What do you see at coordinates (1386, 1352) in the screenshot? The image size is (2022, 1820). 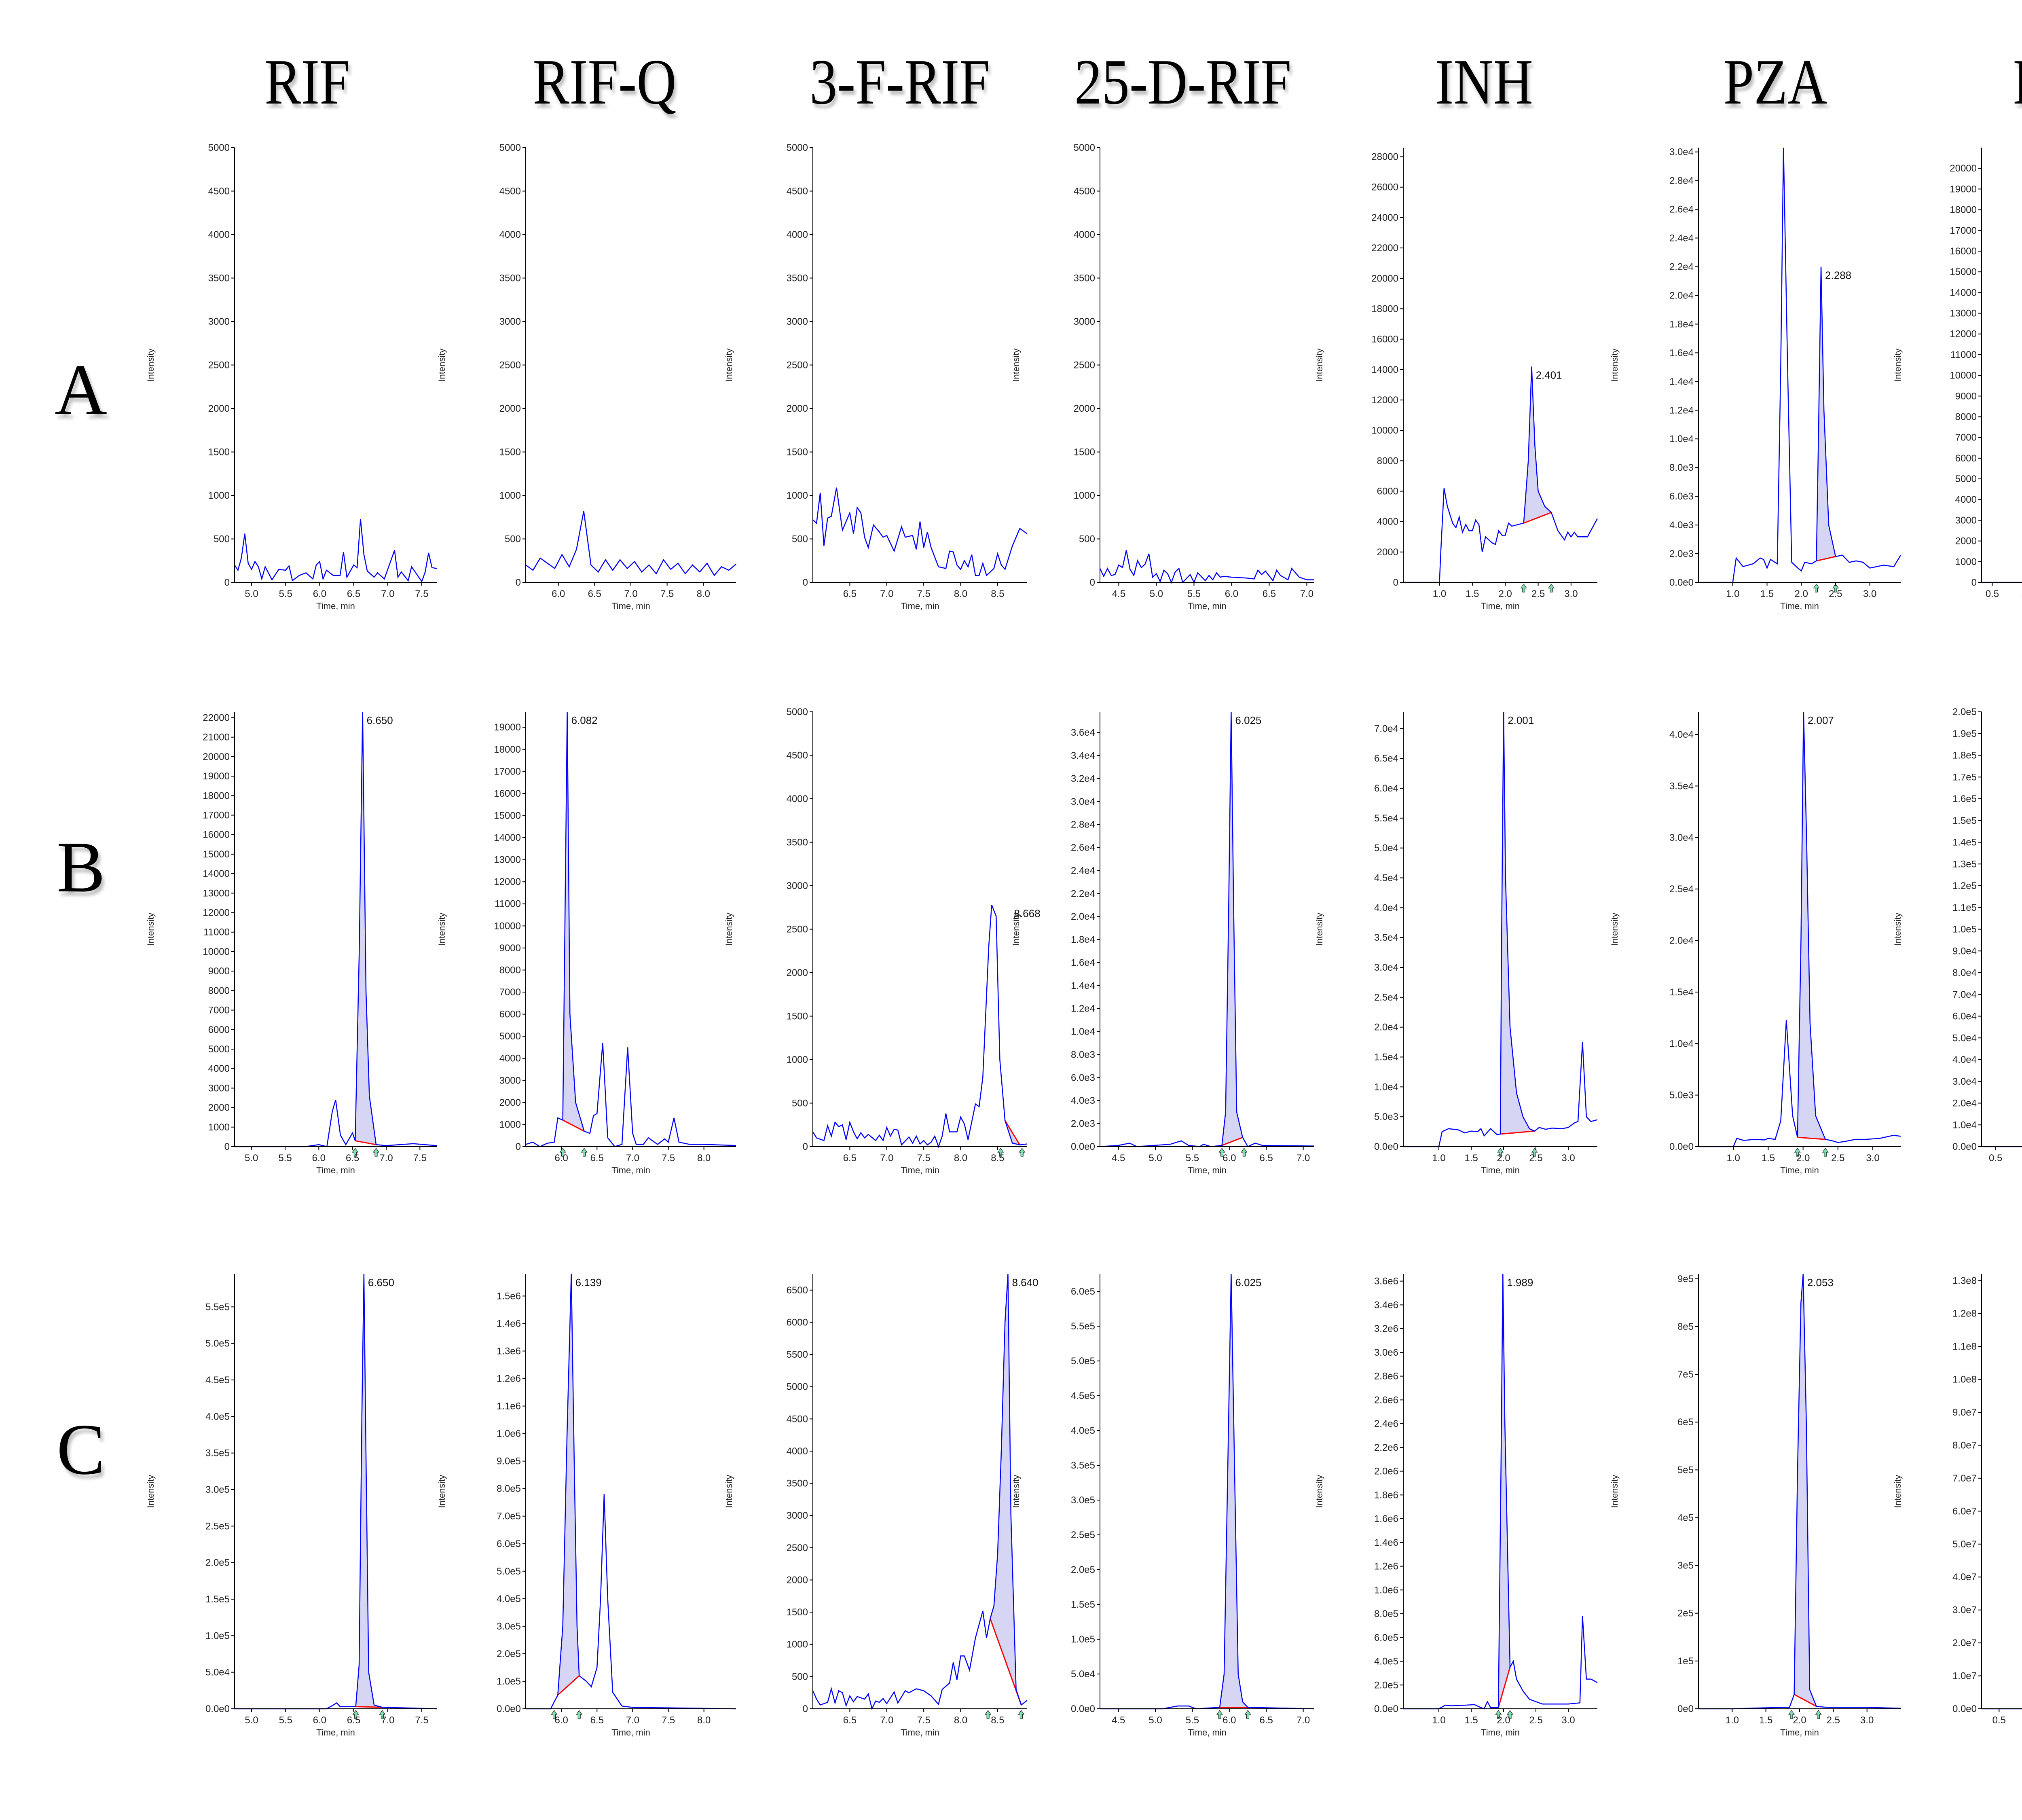 I see `svg-text: 3.0e6` at bounding box center [1386, 1352].